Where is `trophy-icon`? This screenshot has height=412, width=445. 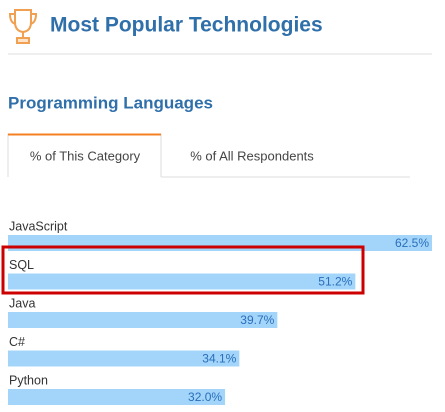 trophy-icon is located at coordinates (23, 26).